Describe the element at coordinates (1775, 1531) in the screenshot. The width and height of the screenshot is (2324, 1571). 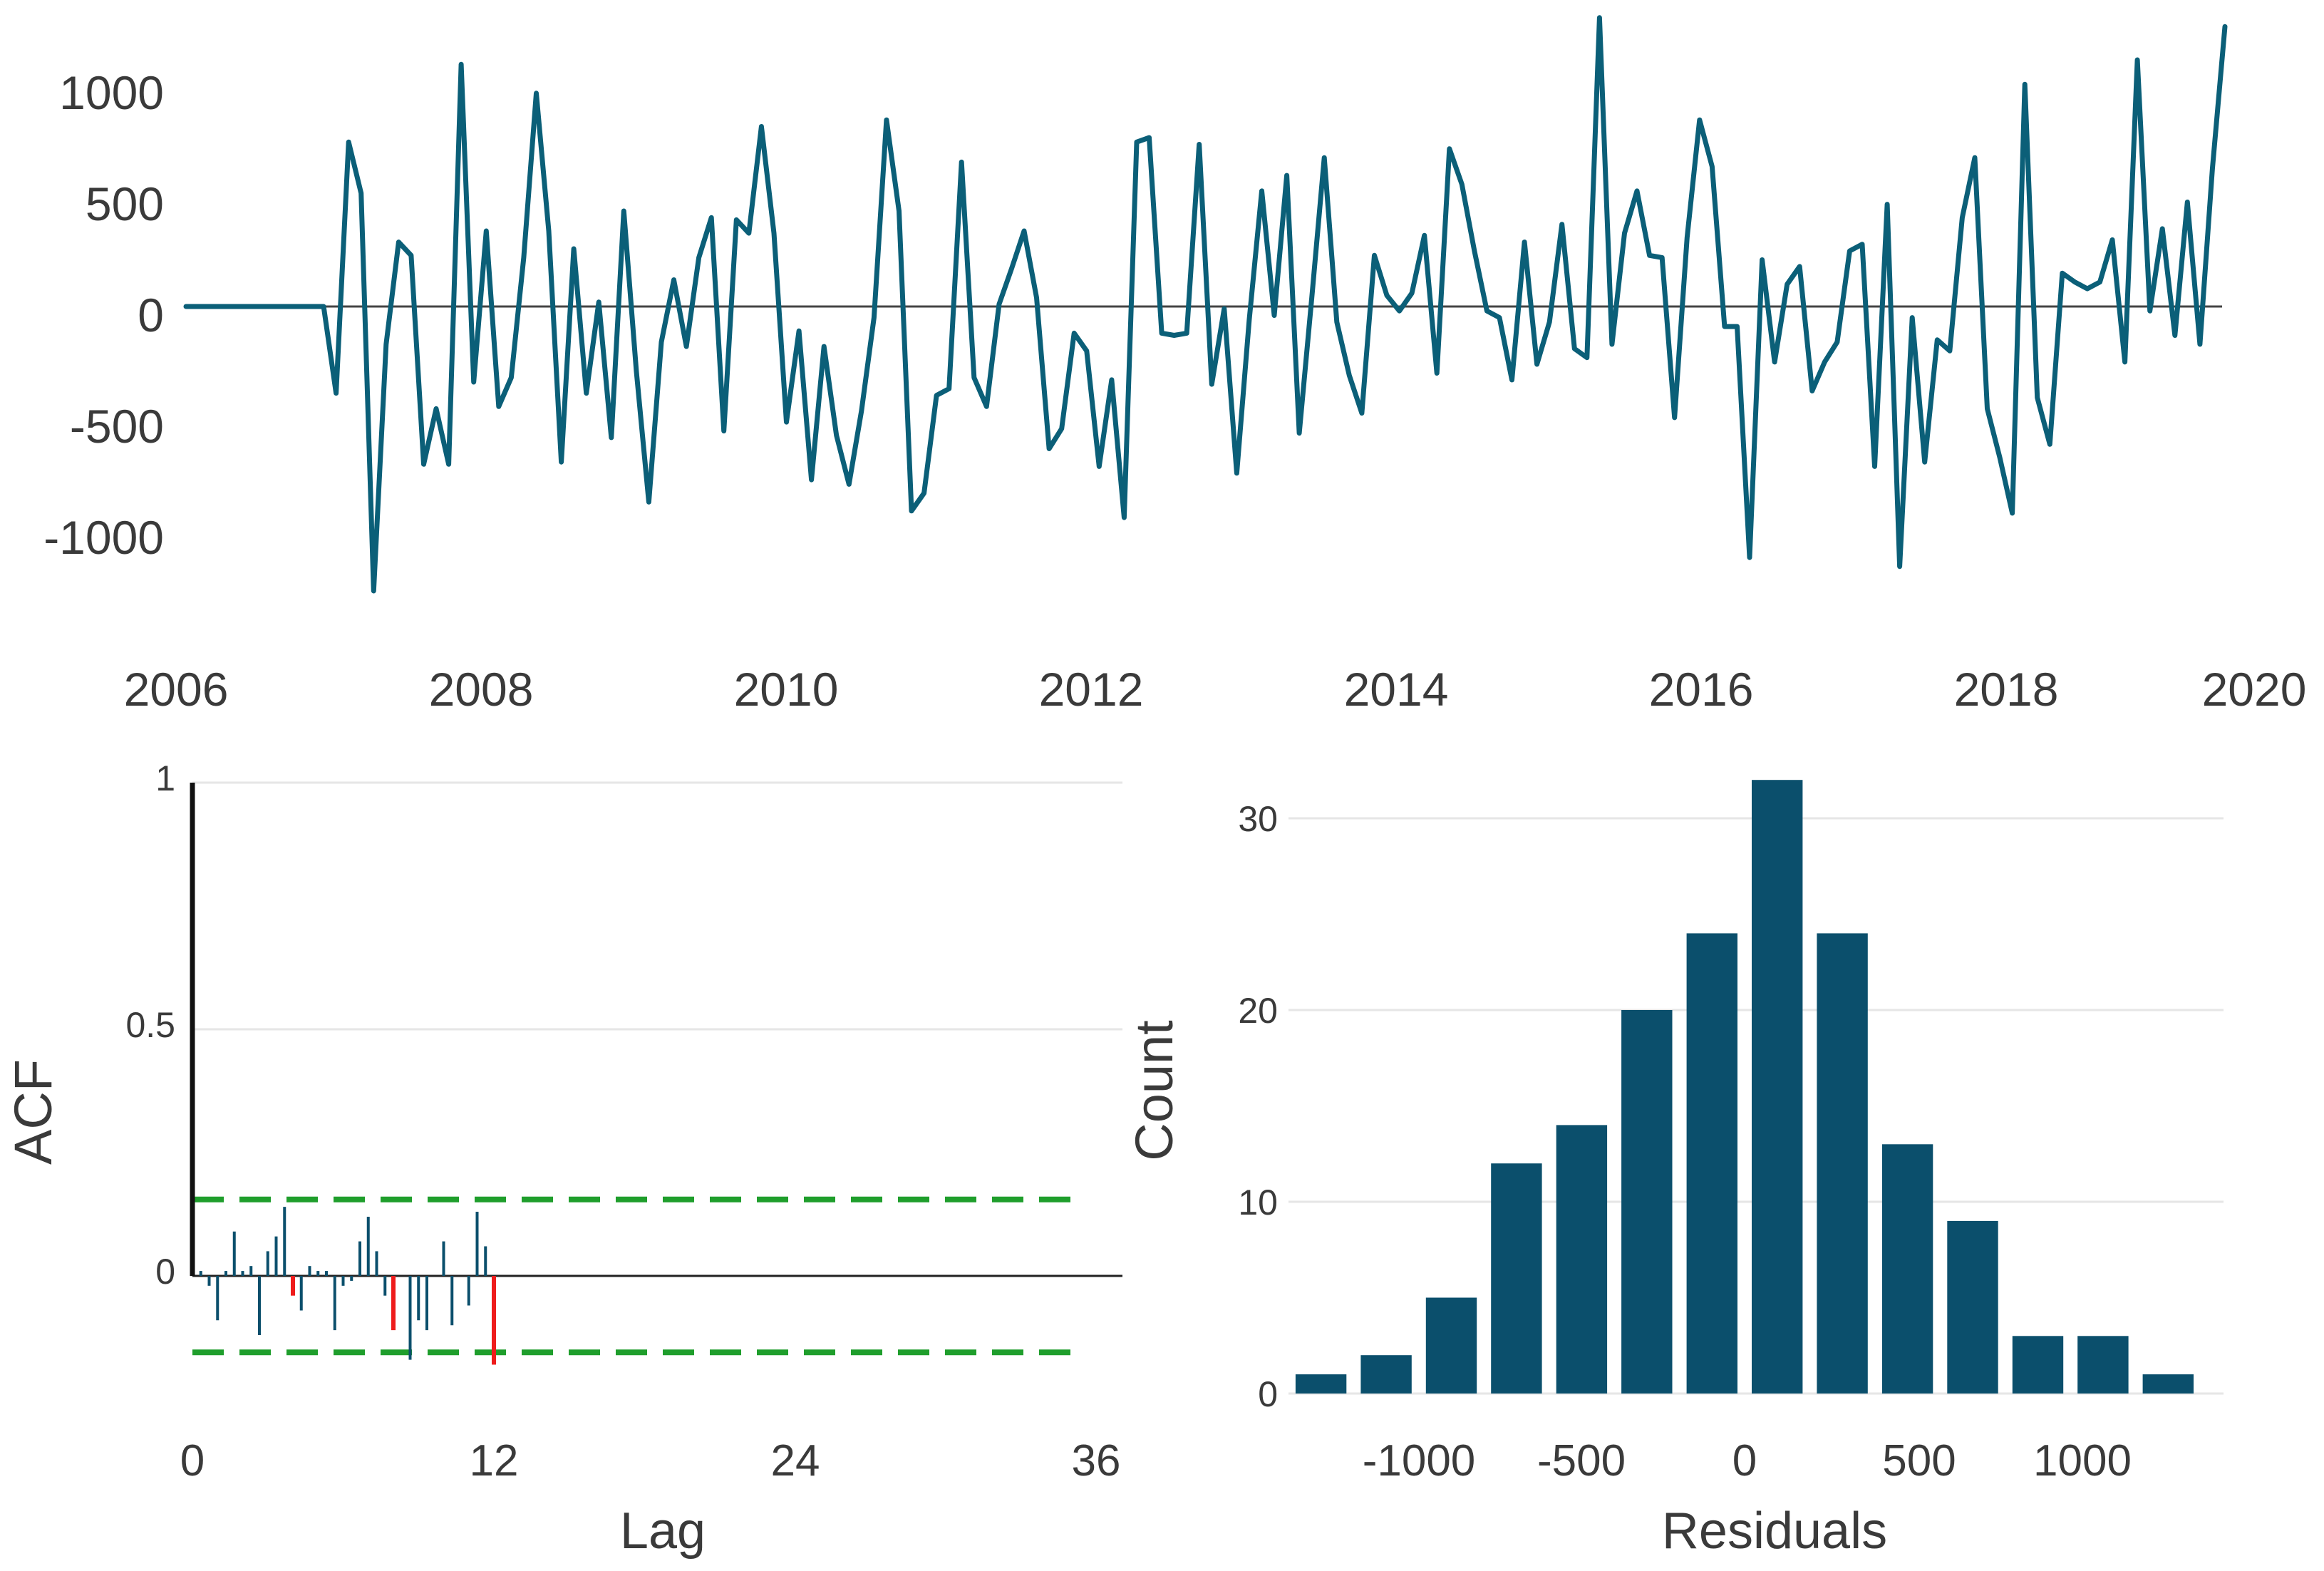
I see `histogram-x-axis-title: Residuals` at that location.